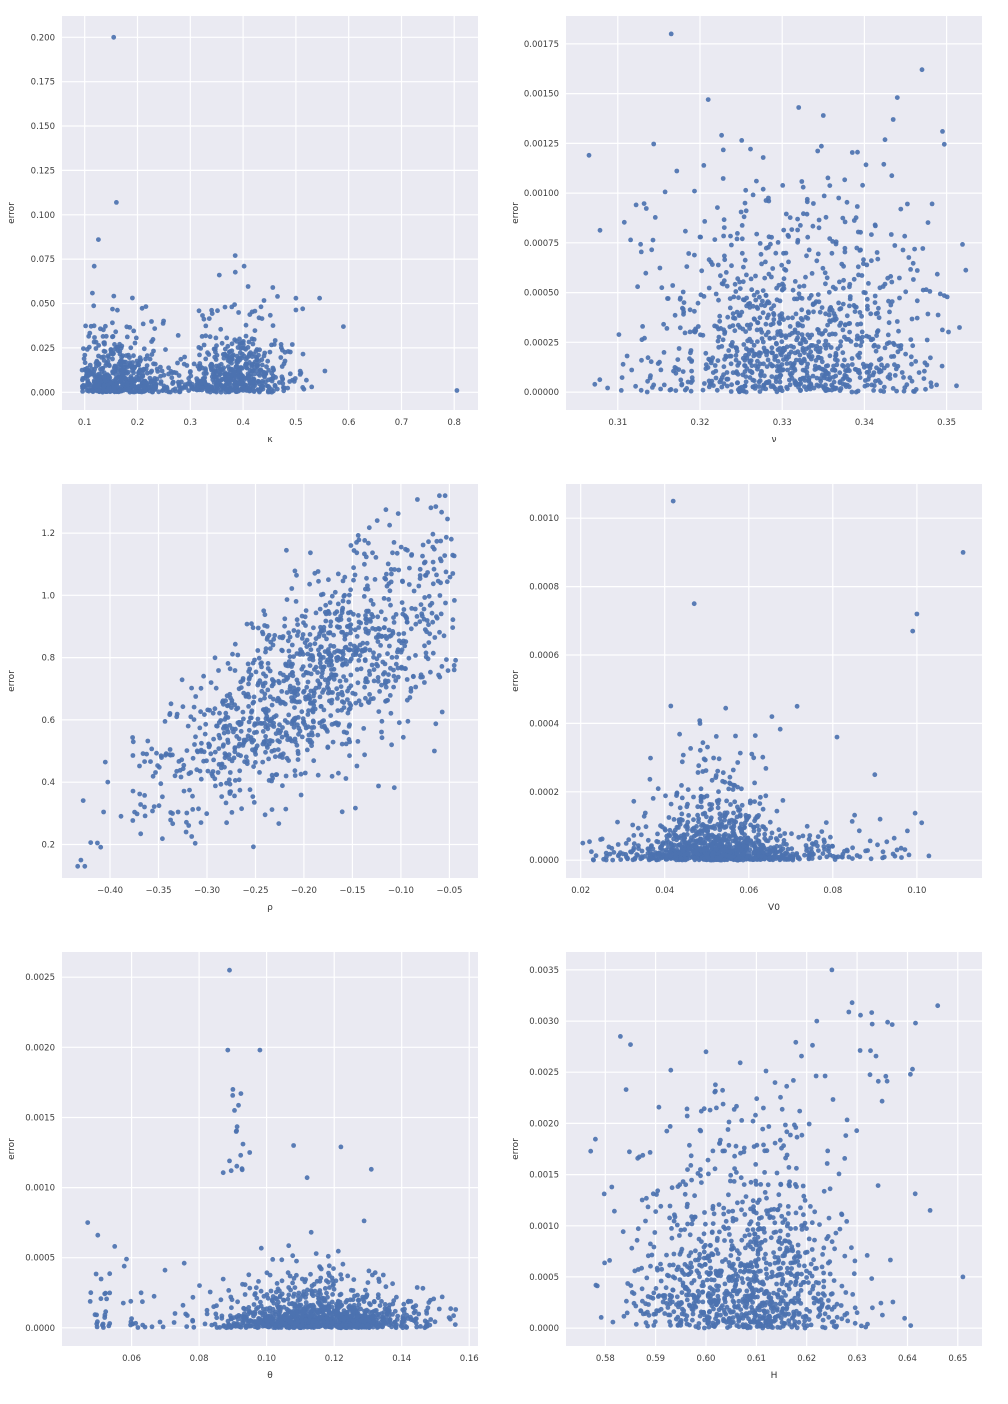 This screenshot has height=1404, width=1008. What do you see at coordinates (48, 659) in the screenshot?
I see `y-tick-label: 0.8` at bounding box center [48, 659].